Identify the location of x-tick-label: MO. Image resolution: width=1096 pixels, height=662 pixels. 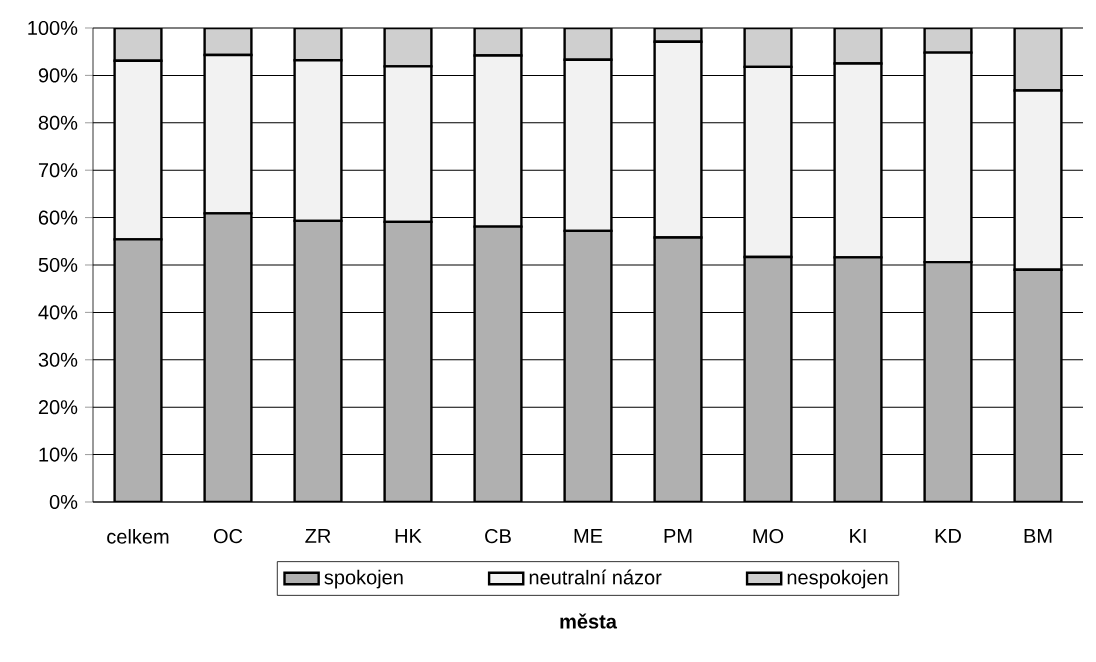
(768, 536).